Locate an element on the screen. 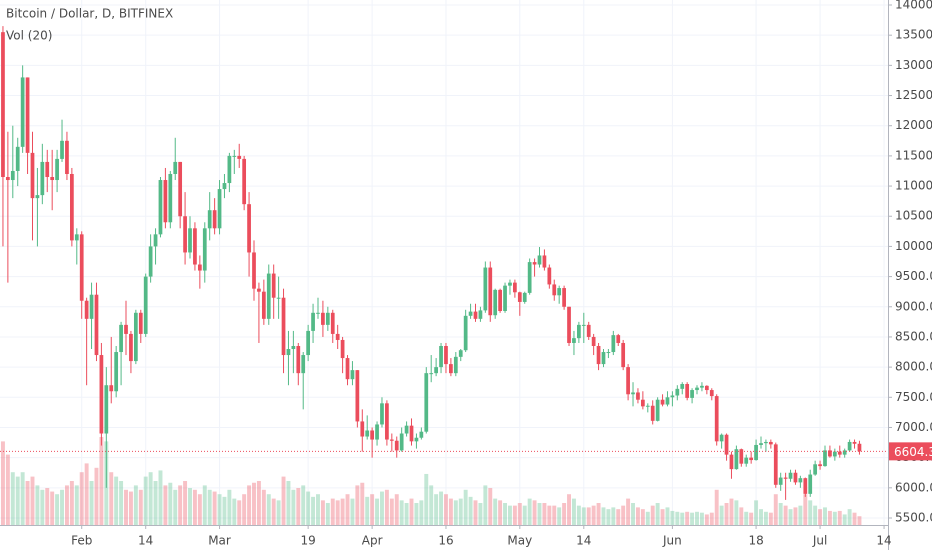 This screenshot has width=932, height=550. y-tick-label: 11500.0 is located at coordinates (913, 155).